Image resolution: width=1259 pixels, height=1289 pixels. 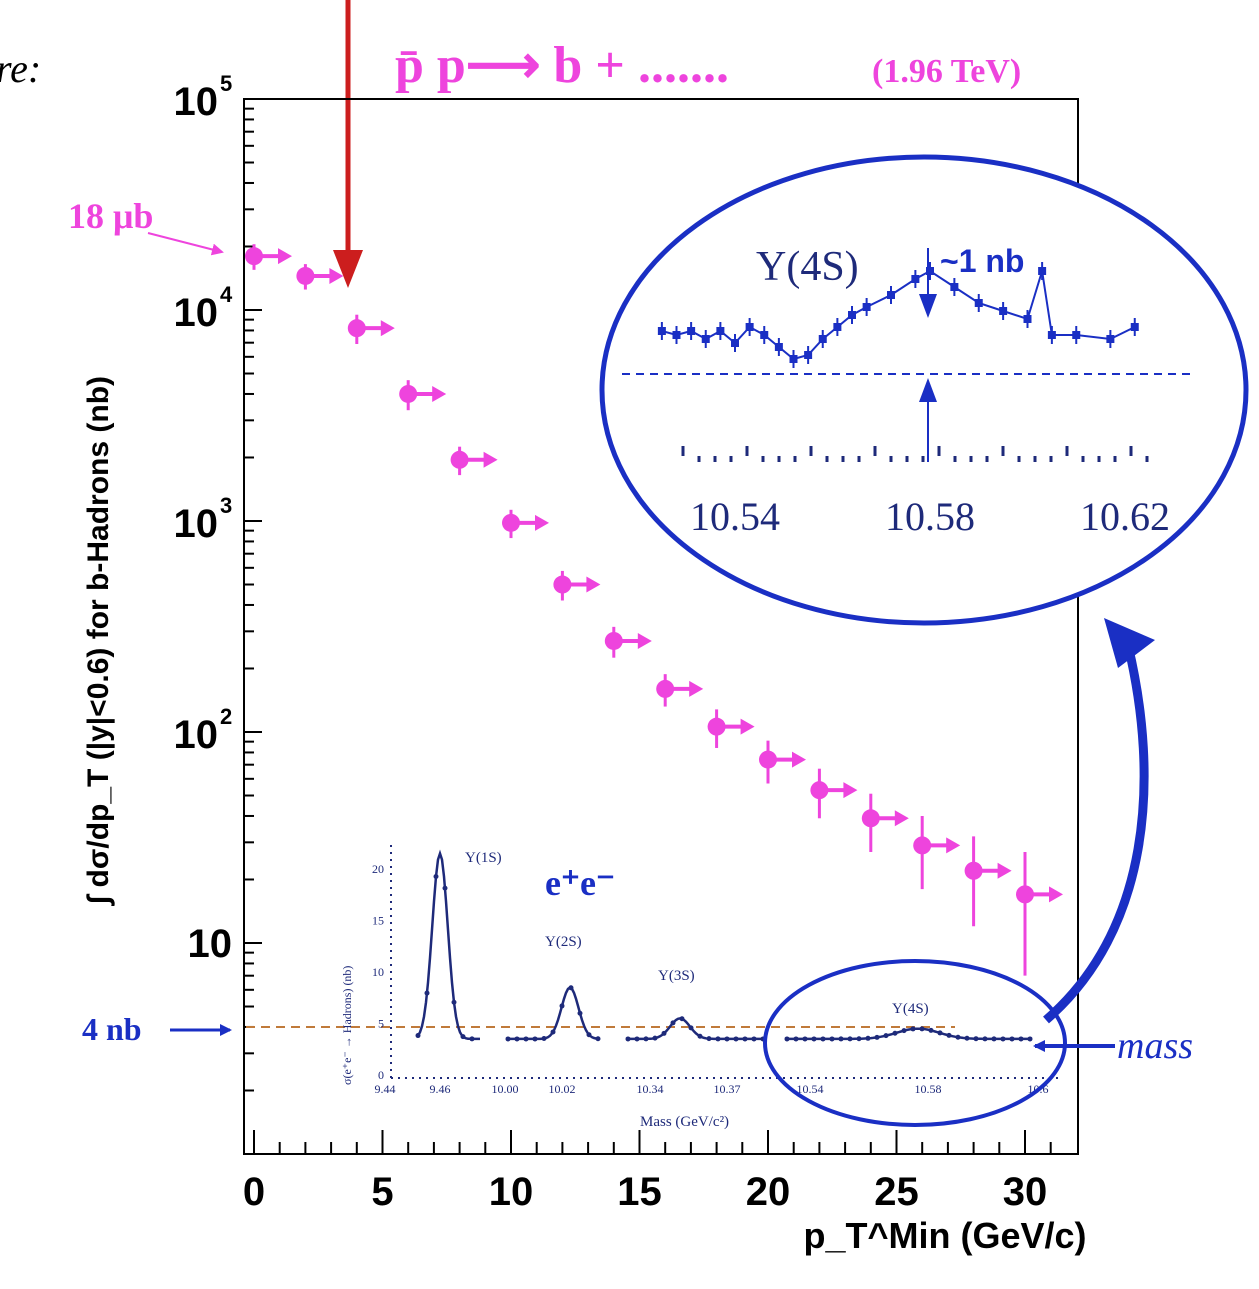 What do you see at coordinates (1125, 516) in the screenshot?
I see `zoom-x-tick-label: 10.62` at bounding box center [1125, 516].